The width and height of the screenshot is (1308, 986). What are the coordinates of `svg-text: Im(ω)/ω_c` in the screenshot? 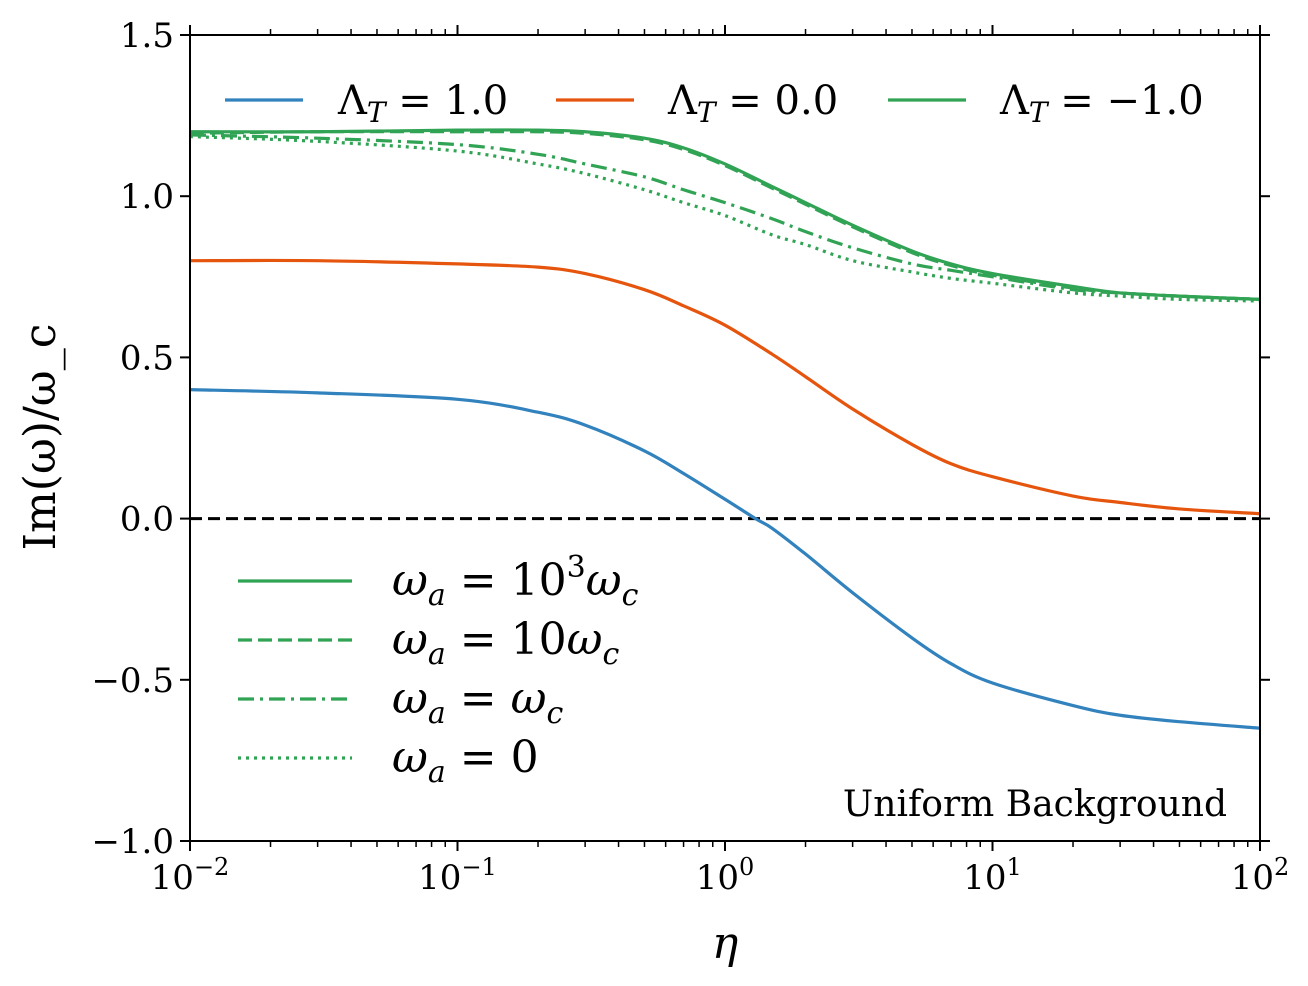 It's located at (40, 437).